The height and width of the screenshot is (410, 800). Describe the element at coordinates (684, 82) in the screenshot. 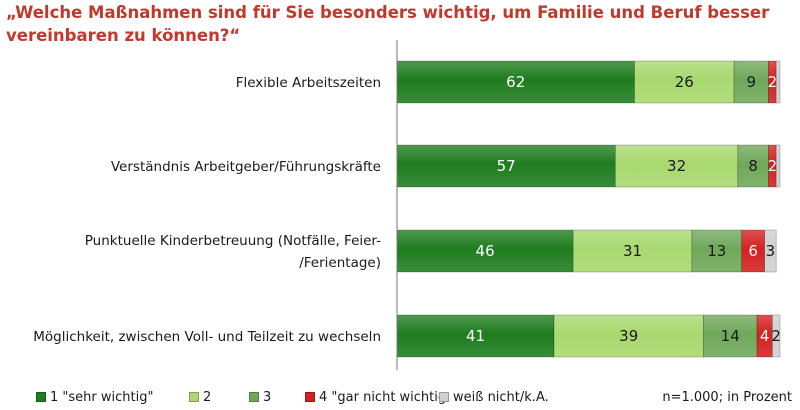

I see `data-label-1-2: 26` at that location.